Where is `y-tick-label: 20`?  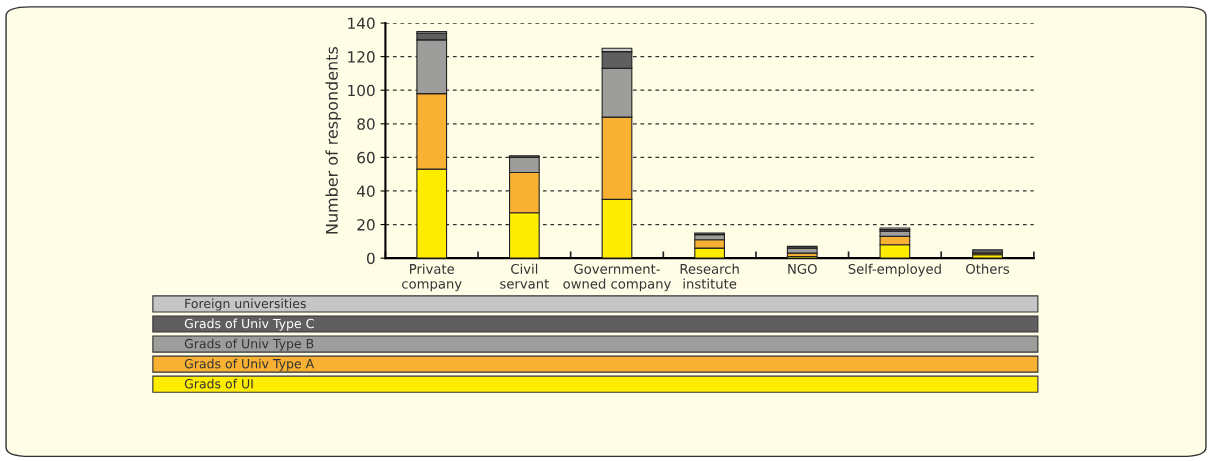 y-tick-label: 20 is located at coordinates (366, 225).